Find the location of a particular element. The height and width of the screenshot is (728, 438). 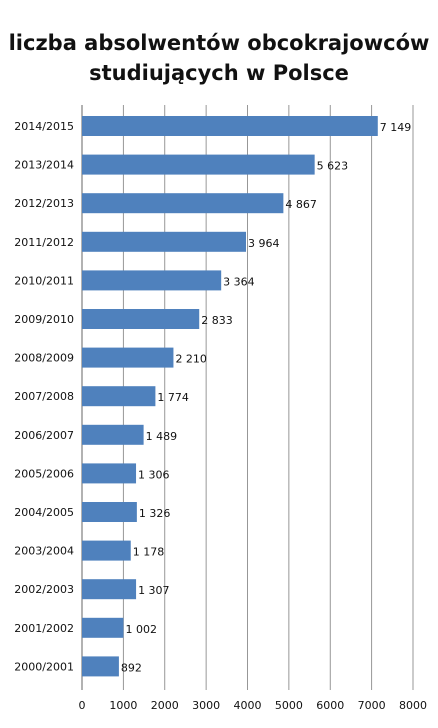

value-label: 1 307 is located at coordinates (154, 590).